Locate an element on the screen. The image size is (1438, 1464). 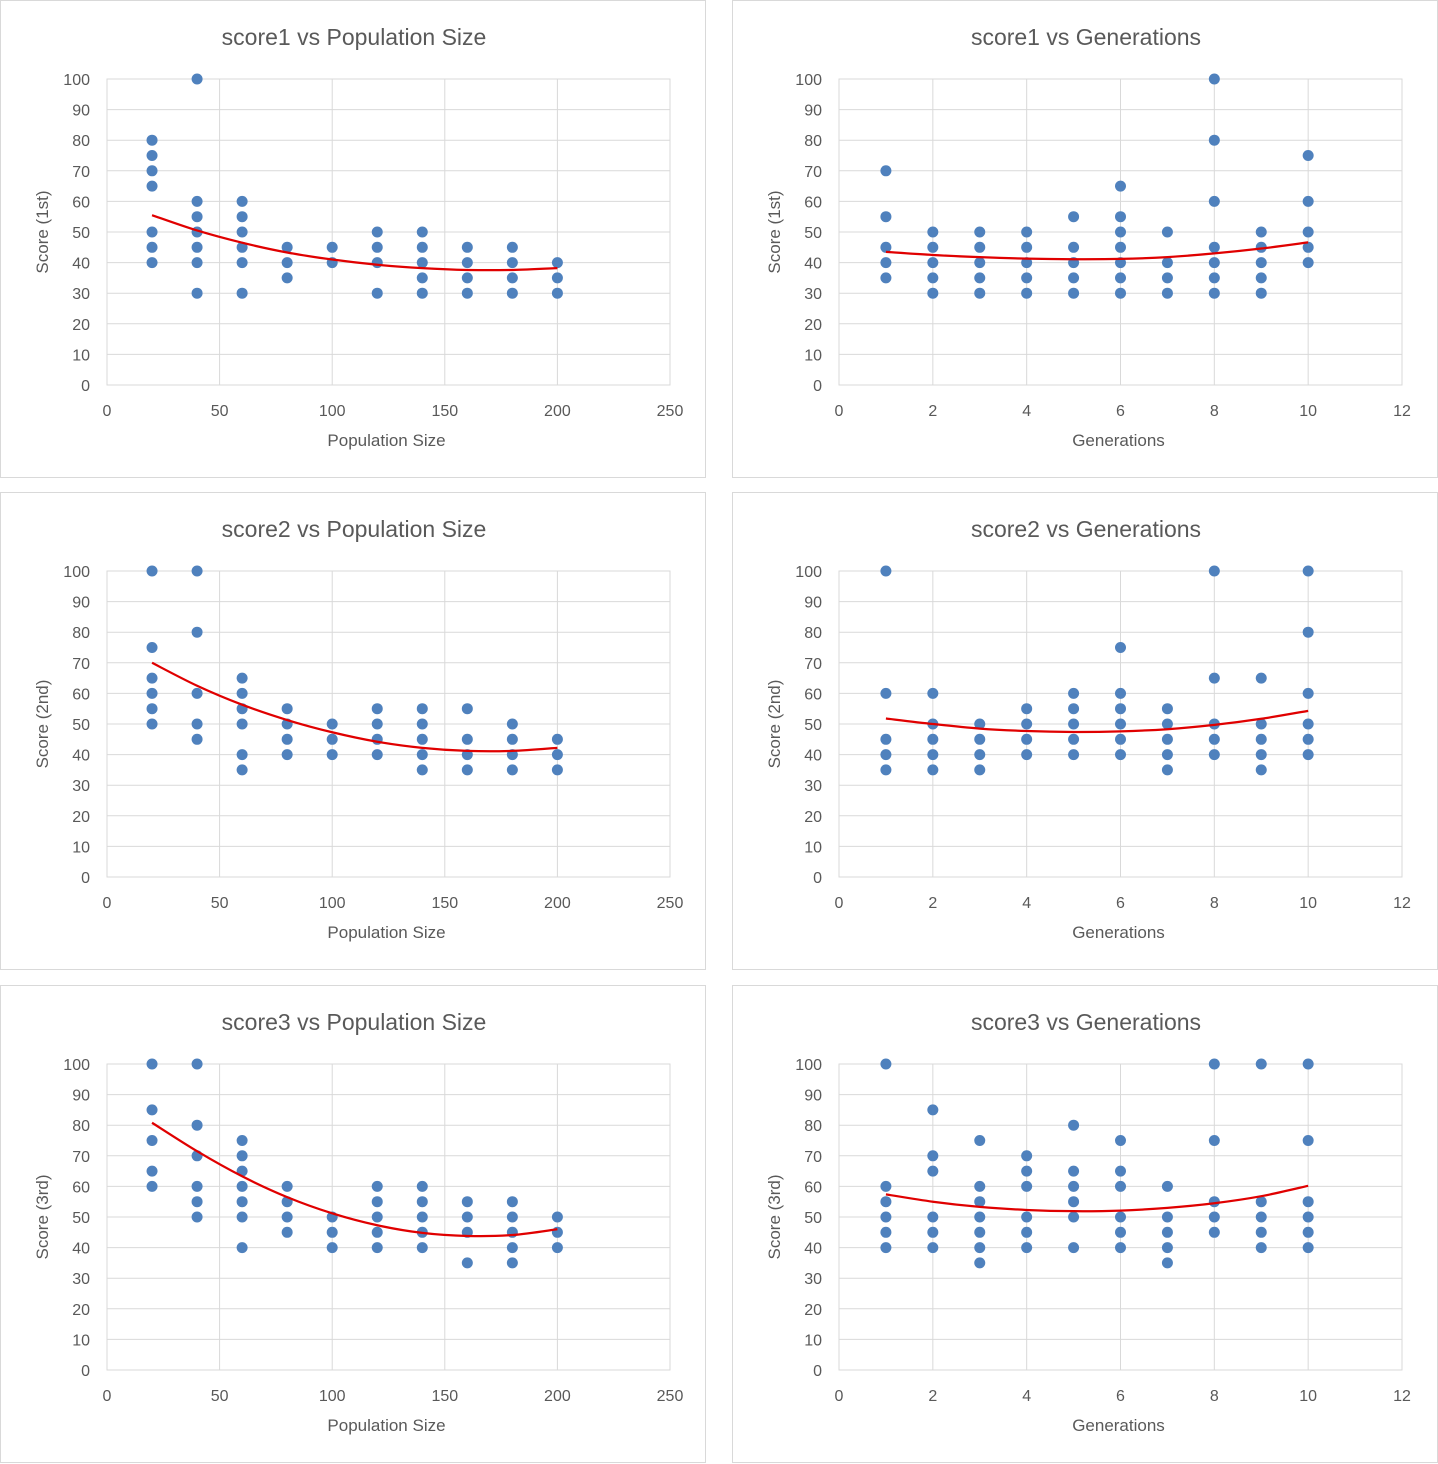
y-tick-label: 100 is located at coordinates (76, 1065).